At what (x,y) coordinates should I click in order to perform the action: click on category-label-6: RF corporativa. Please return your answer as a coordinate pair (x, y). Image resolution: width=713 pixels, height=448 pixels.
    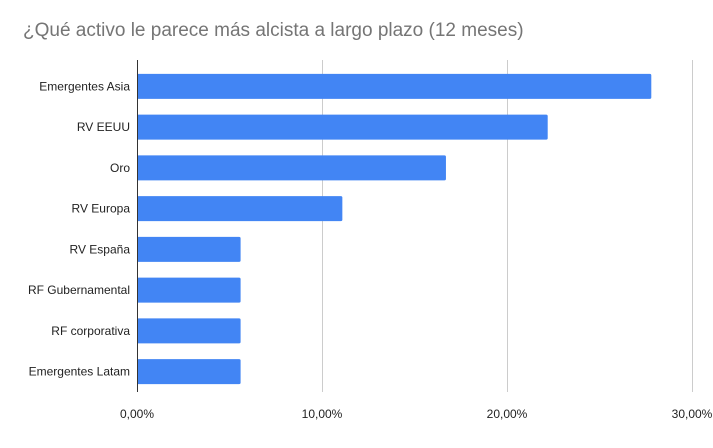
    Looking at the image, I should click on (90, 331).